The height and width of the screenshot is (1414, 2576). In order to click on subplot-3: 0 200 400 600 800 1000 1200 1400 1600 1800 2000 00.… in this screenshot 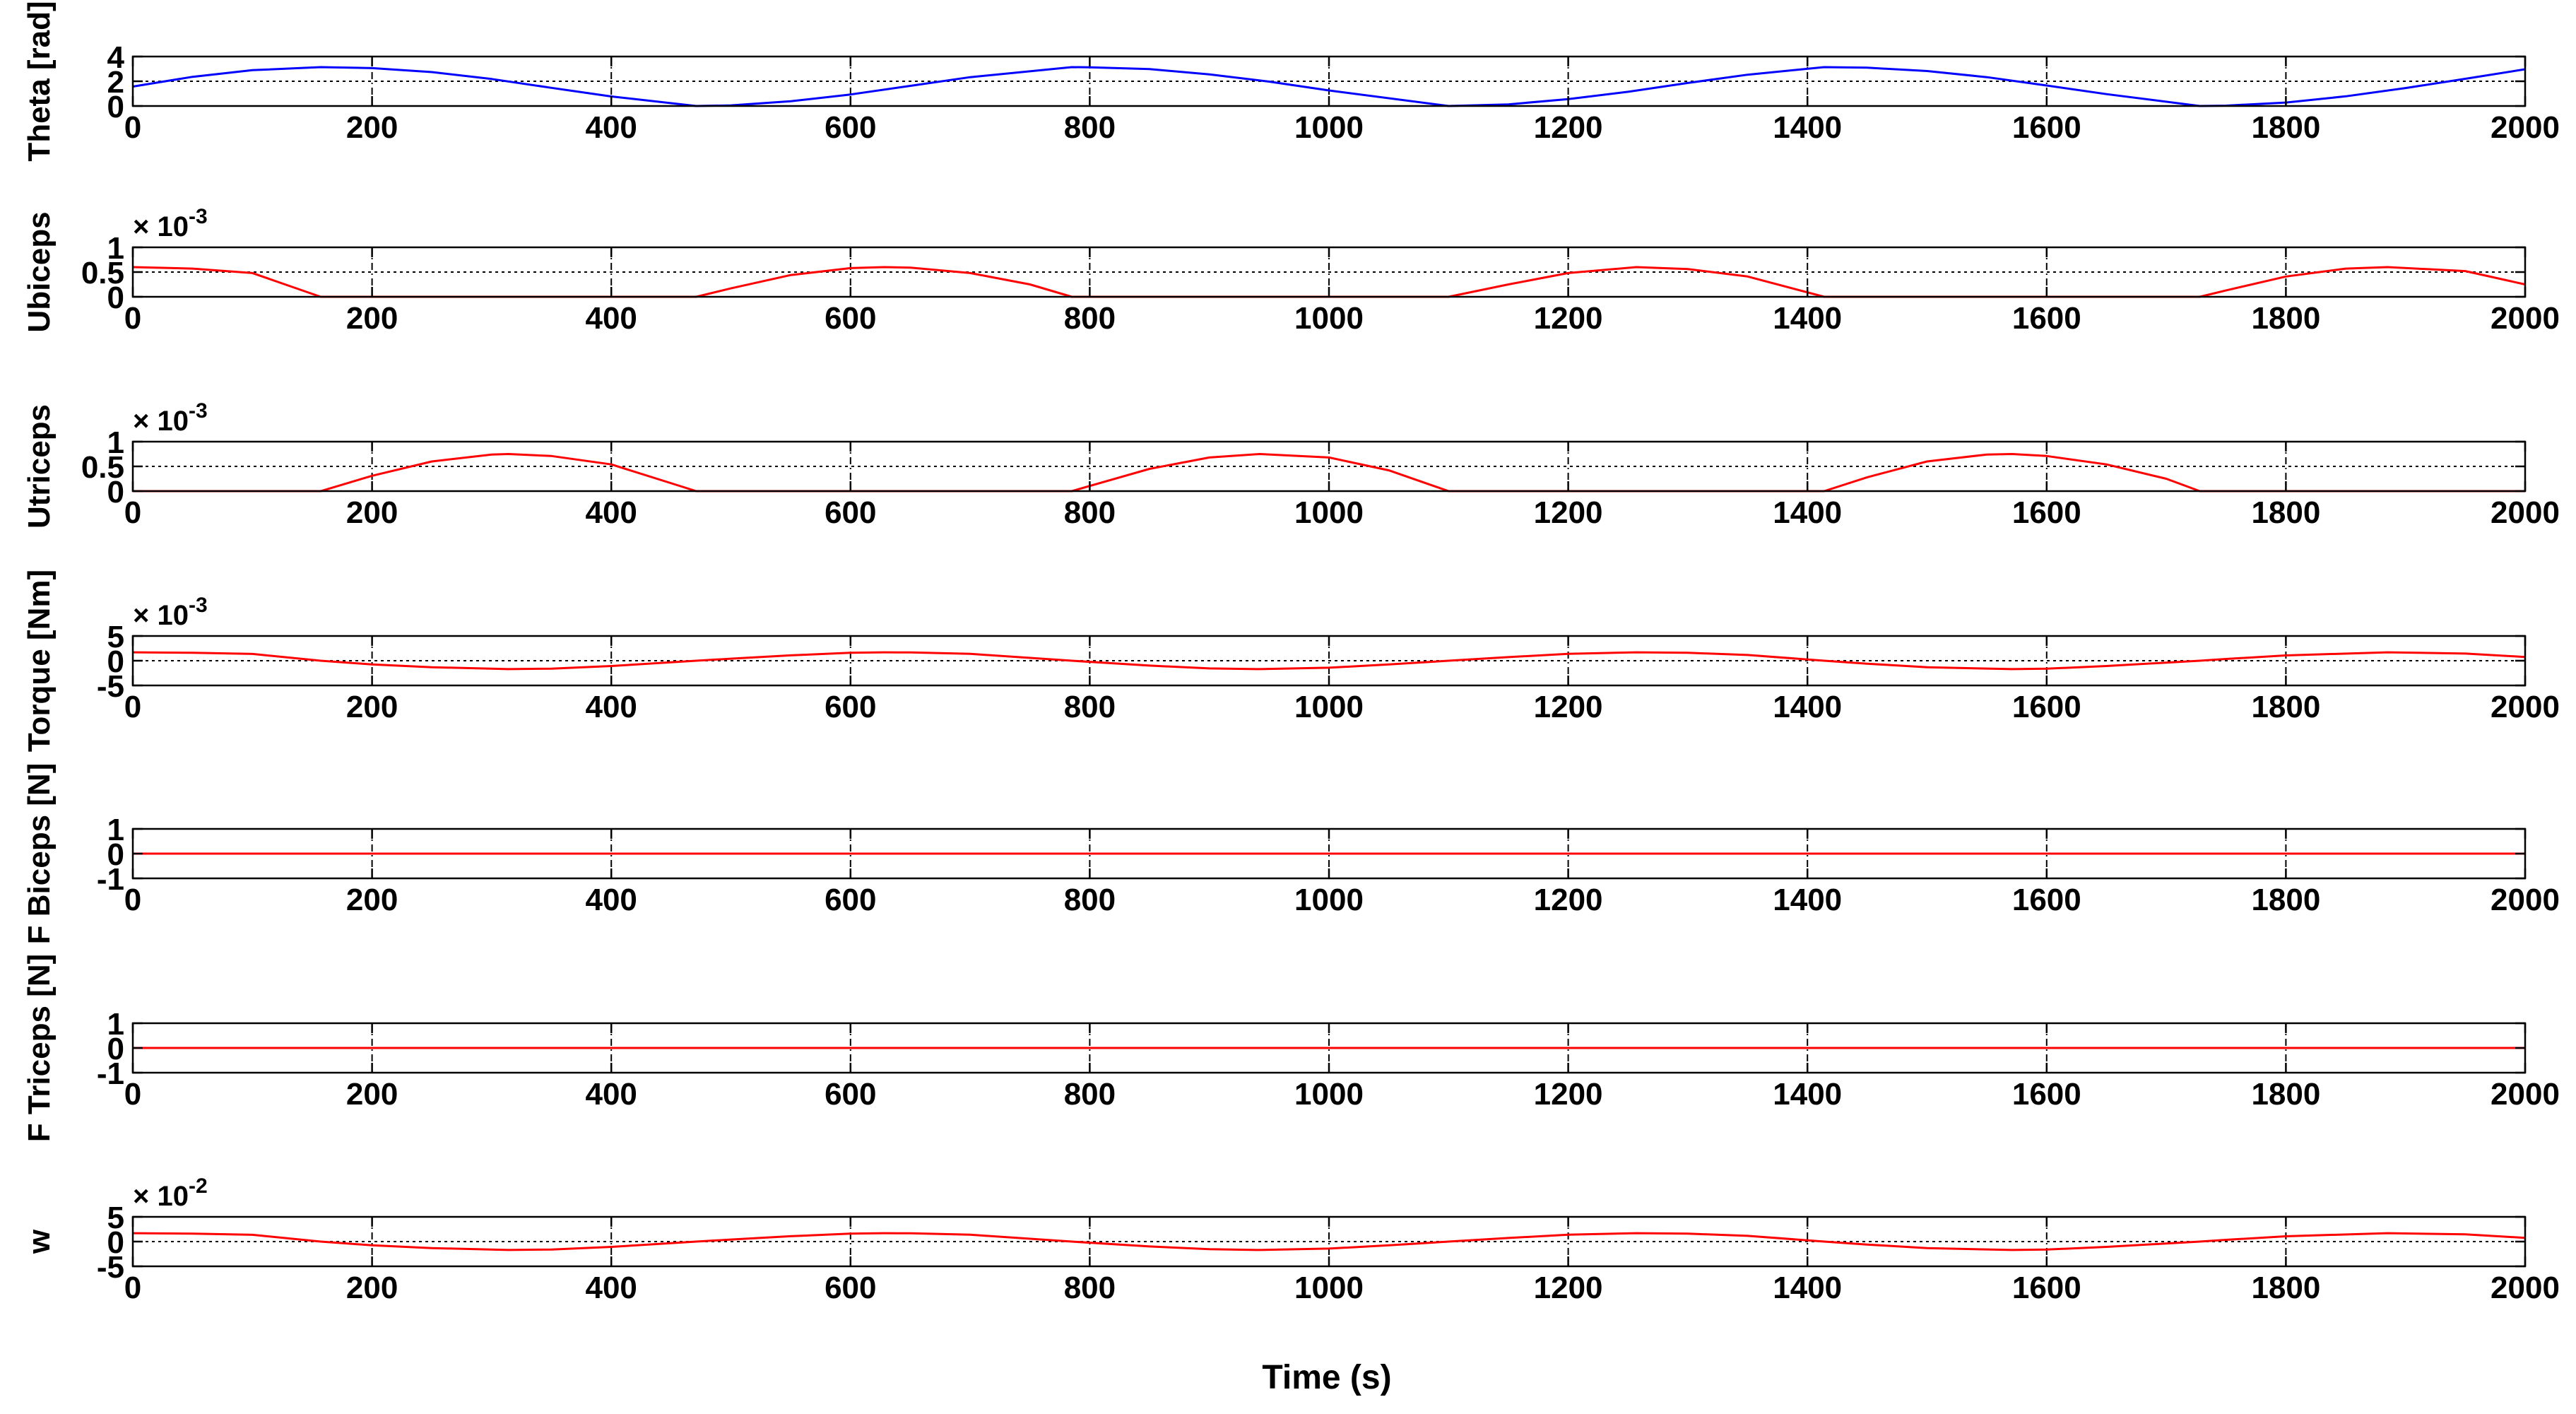, I will do `click(1291, 464)`.